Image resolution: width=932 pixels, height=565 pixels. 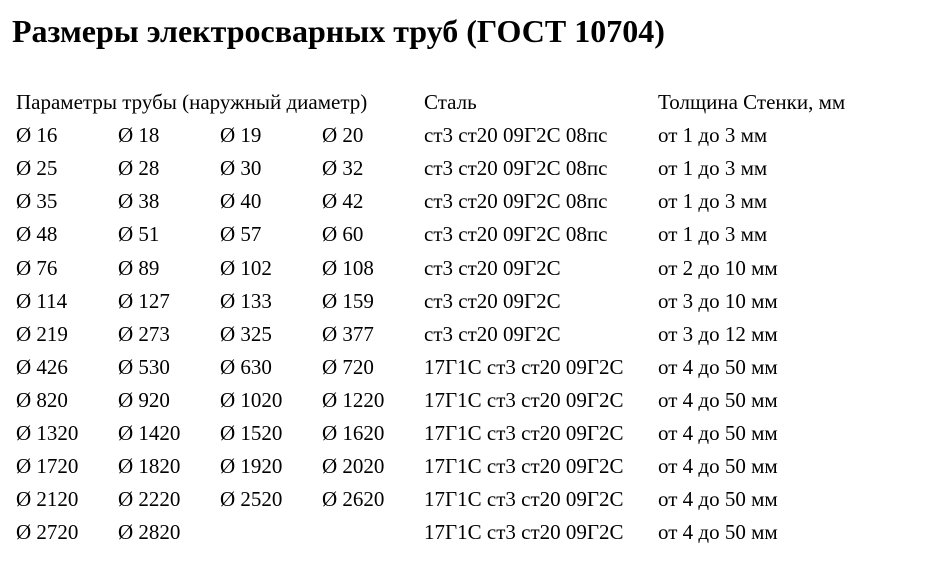 I want to click on diameter-cell: Ø 25, so click(x=37, y=168).